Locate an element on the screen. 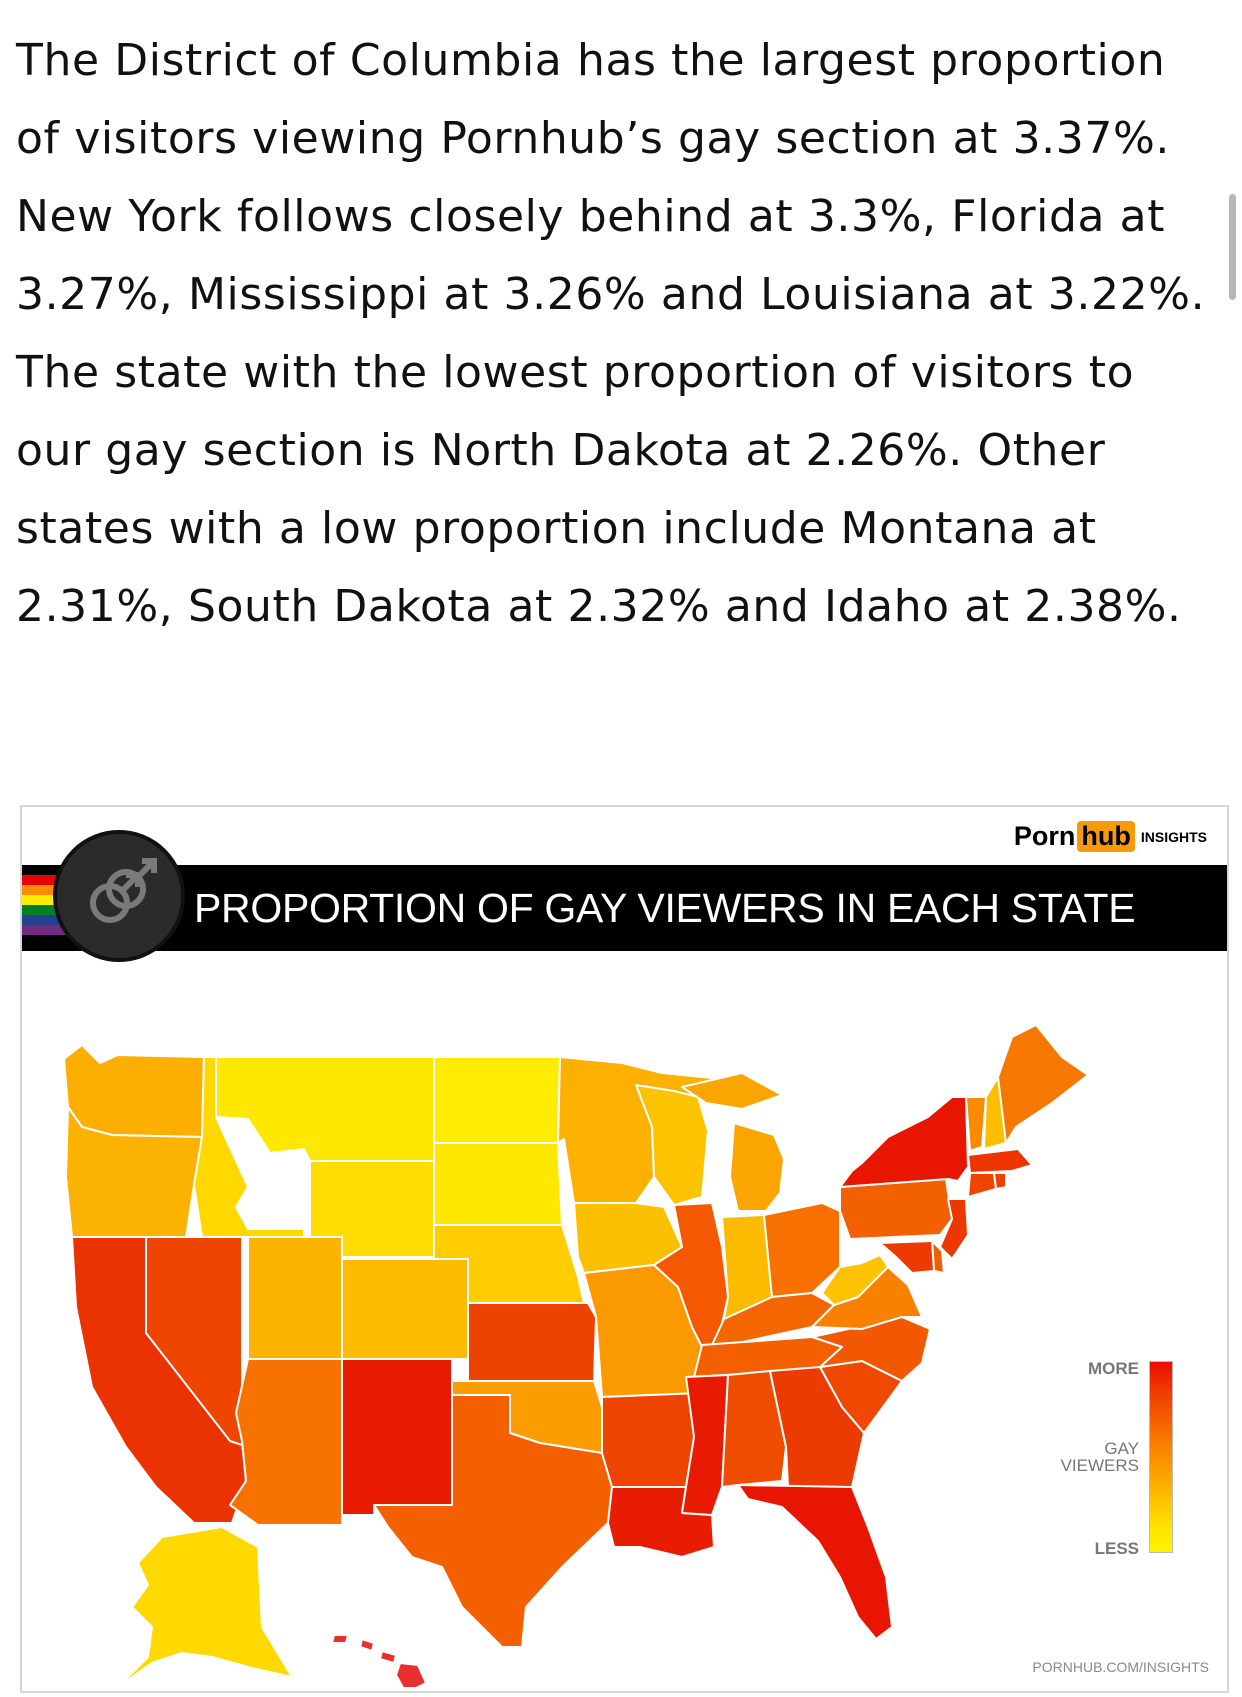  legend-less-label: LESS is located at coordinates (1116, 1548).